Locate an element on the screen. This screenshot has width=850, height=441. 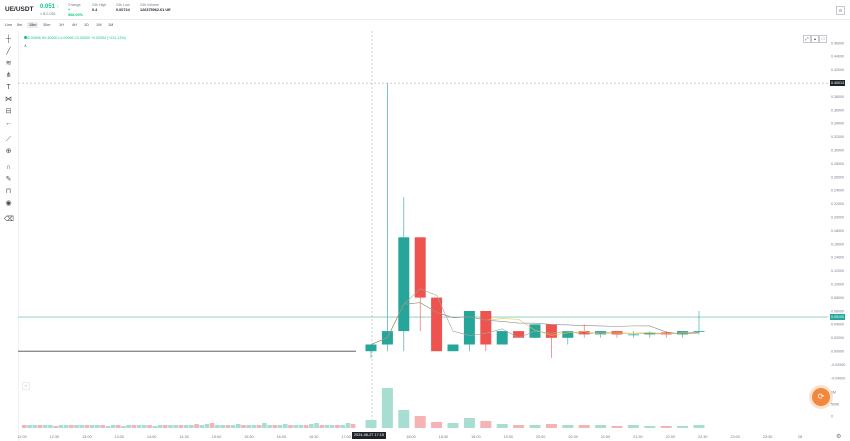
last-price-usd: ≈ $ 0.051 is located at coordinates (48, 14).